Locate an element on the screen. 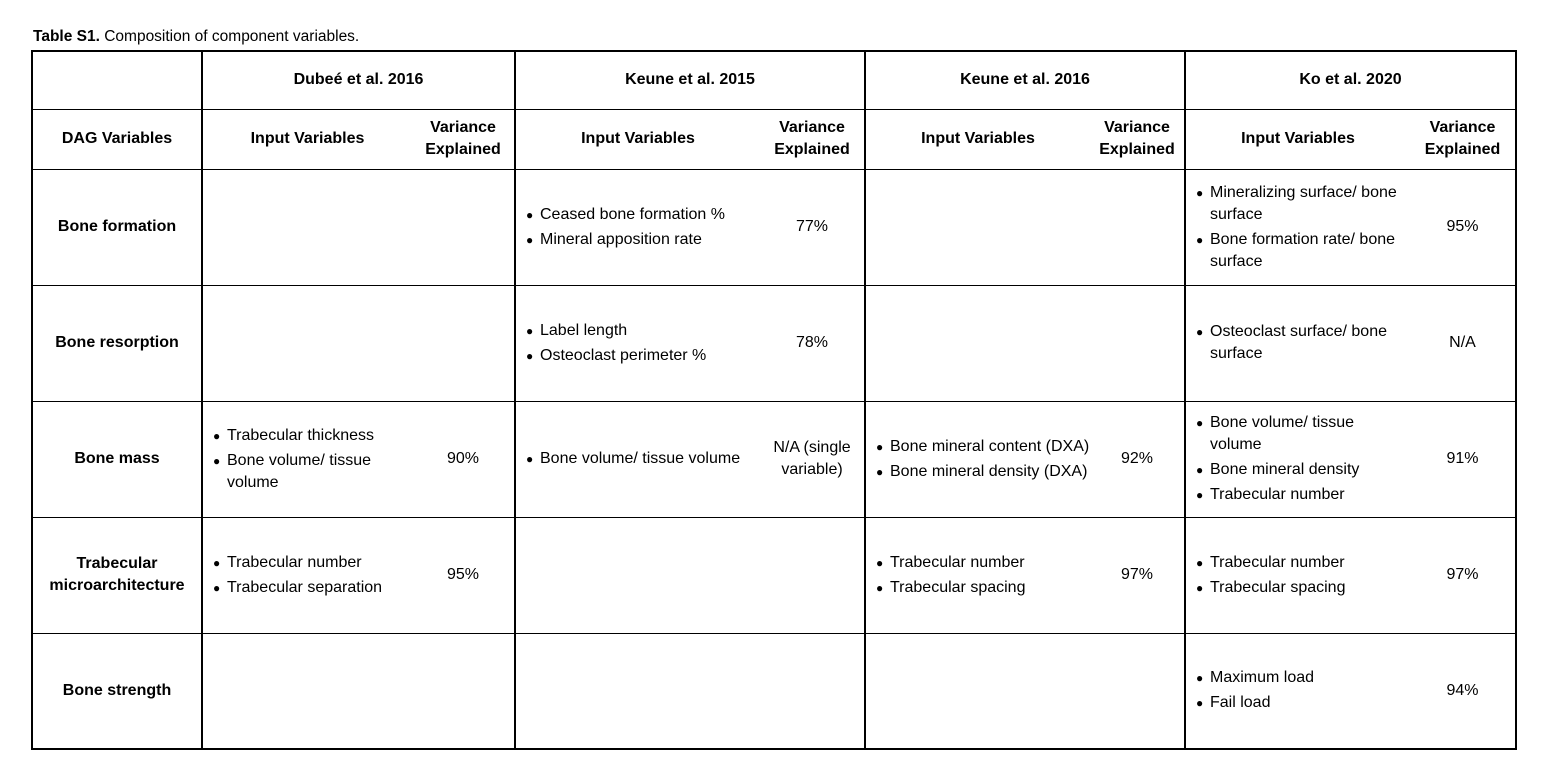 Image resolution: width=1568 pixels, height=778 pixels. input-variable-list: Maximum load Fail load is located at coordinates (1298, 690).